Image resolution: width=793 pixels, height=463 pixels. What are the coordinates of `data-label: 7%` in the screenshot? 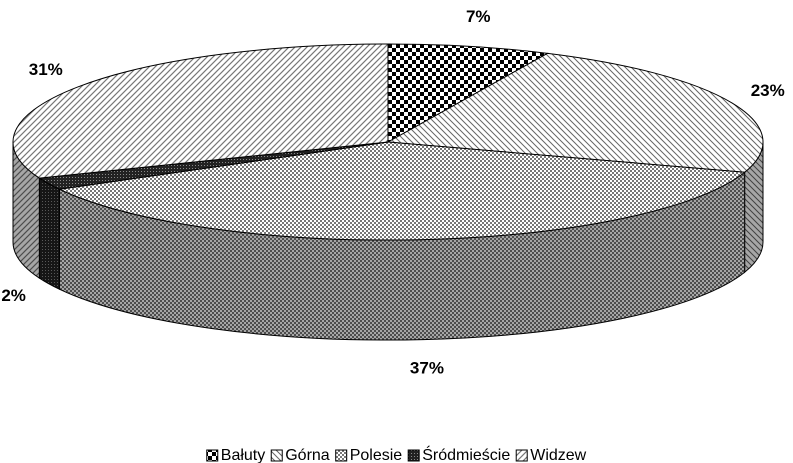 It's located at (478, 16).